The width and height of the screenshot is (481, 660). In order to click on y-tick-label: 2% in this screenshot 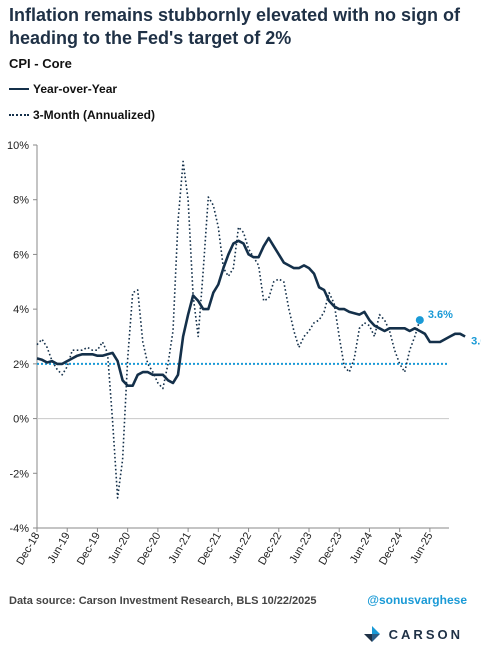, I will do `click(21, 365)`.